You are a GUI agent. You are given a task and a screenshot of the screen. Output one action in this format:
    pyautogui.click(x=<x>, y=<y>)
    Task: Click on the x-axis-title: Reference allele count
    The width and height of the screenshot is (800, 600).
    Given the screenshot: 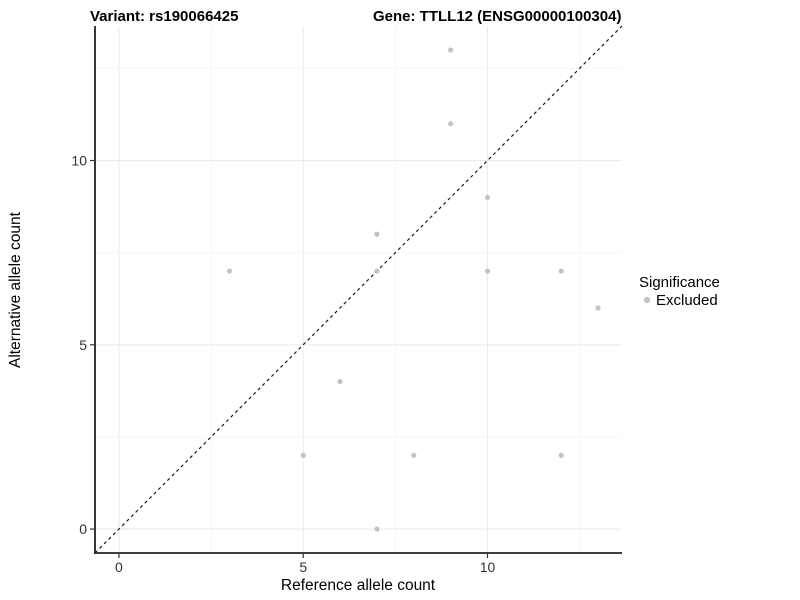 What is the action you would take?
    pyautogui.click(x=358, y=585)
    